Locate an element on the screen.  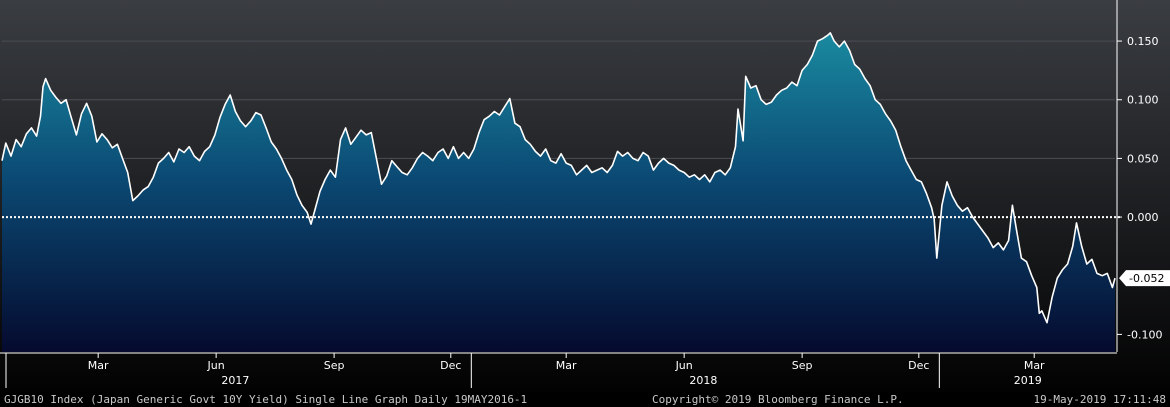
last-value-box is located at coordinates (1144, 278).